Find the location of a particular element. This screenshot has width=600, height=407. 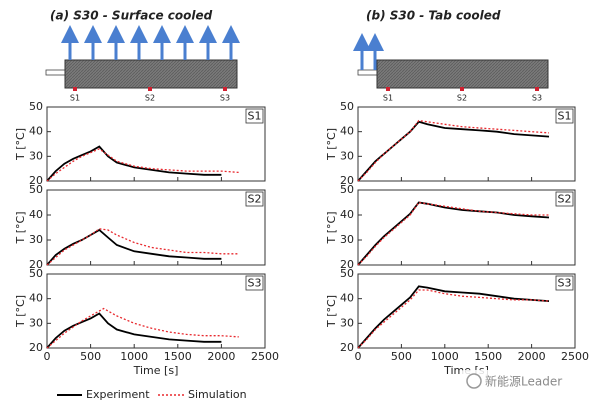

legend-label: Experiment is located at coordinates (118, 394).